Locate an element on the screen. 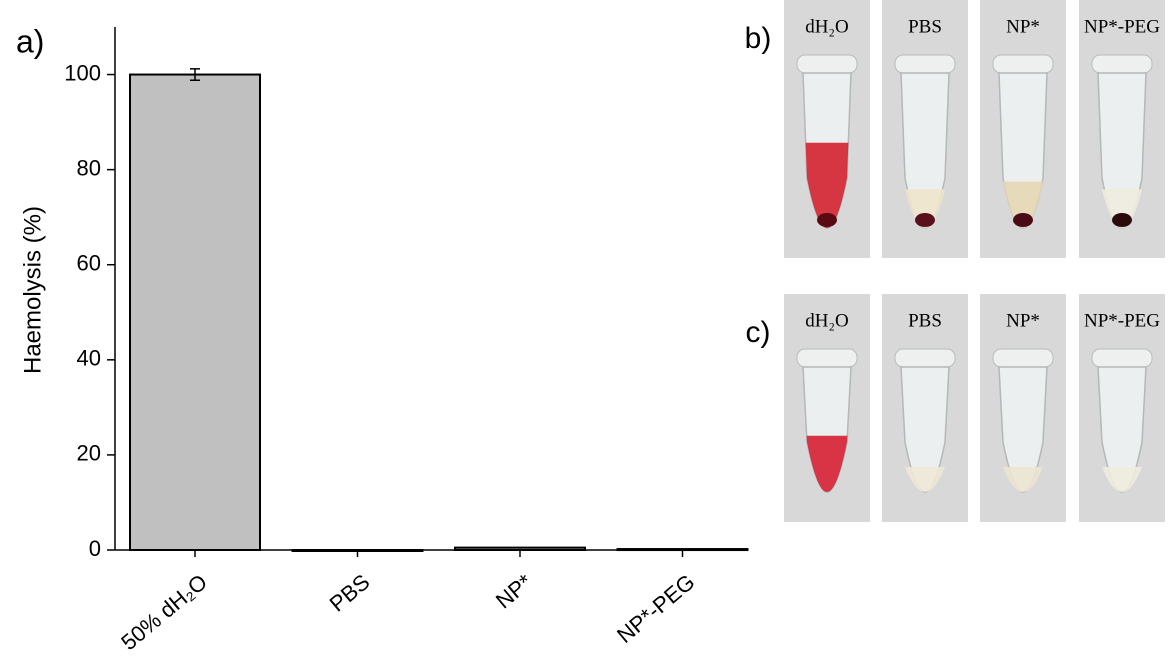  y-tick-label: 80 is located at coordinates (89, 167).